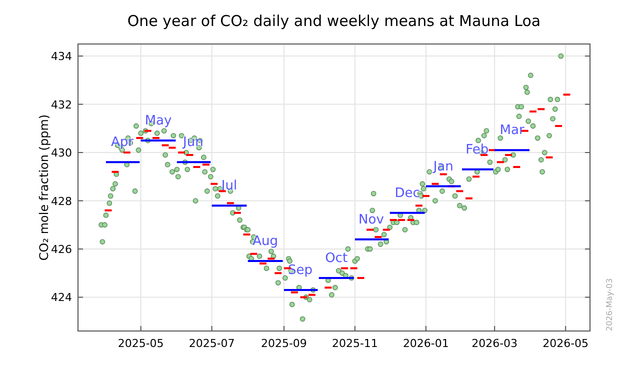 This screenshot has width=620, height=372. What do you see at coordinates (495, 343) in the screenshot?
I see `x-tick-label: 2026-03` at bounding box center [495, 343].